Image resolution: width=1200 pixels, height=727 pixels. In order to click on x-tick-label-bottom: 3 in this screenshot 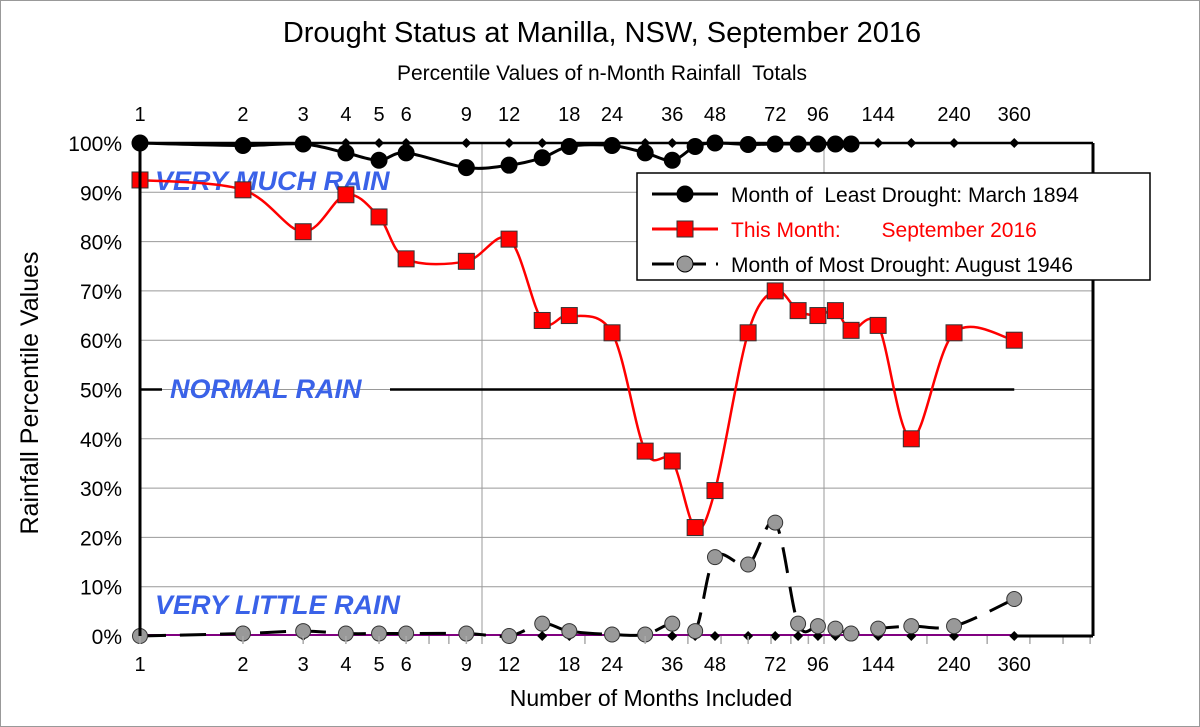, I will do `click(303, 665)`.